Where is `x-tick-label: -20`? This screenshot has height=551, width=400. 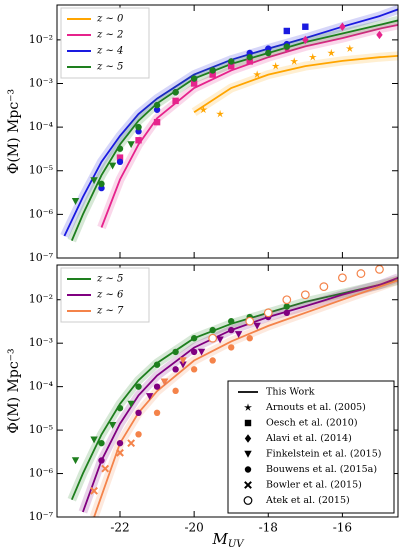 x-tick-label: -20 is located at coordinates (193, 528).